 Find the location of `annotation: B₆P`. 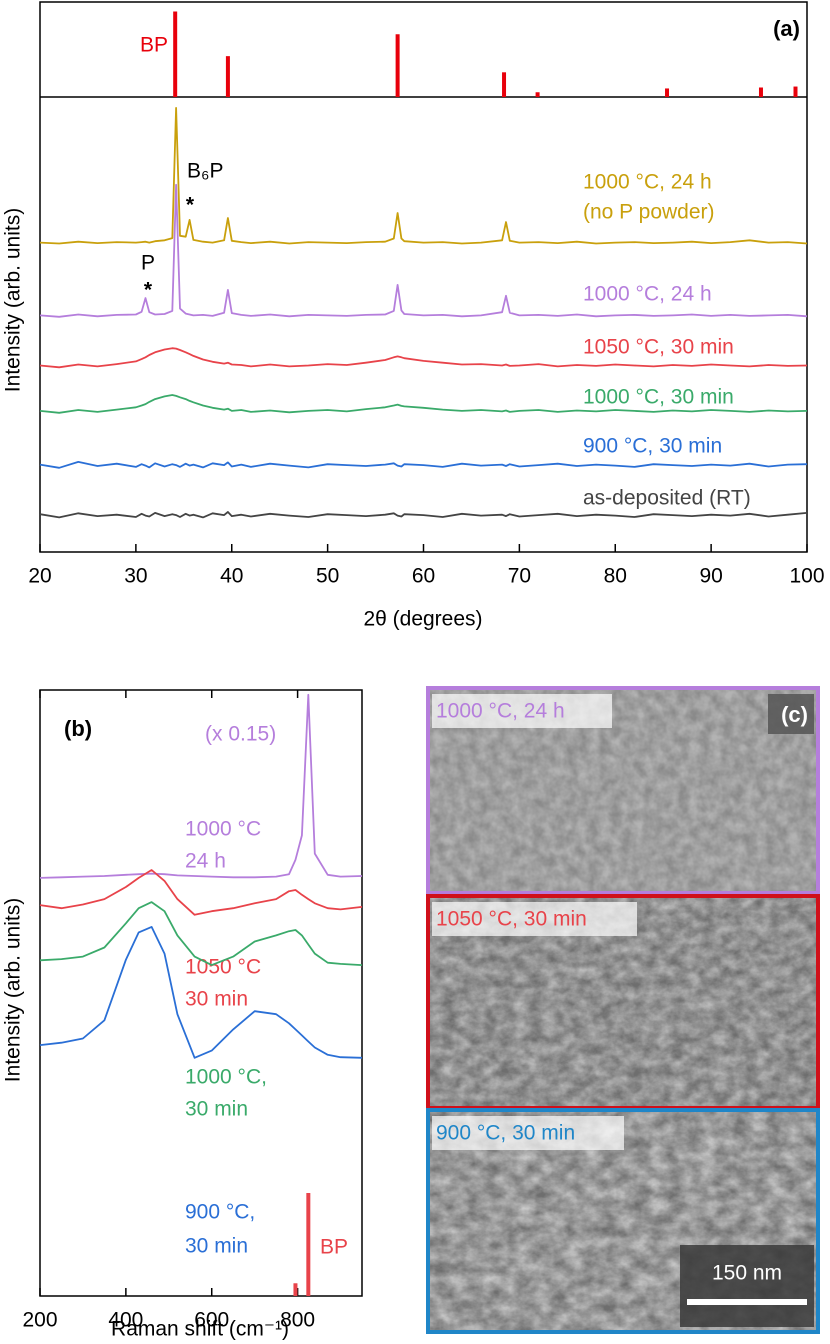

annotation: B₆P is located at coordinates (205, 171).